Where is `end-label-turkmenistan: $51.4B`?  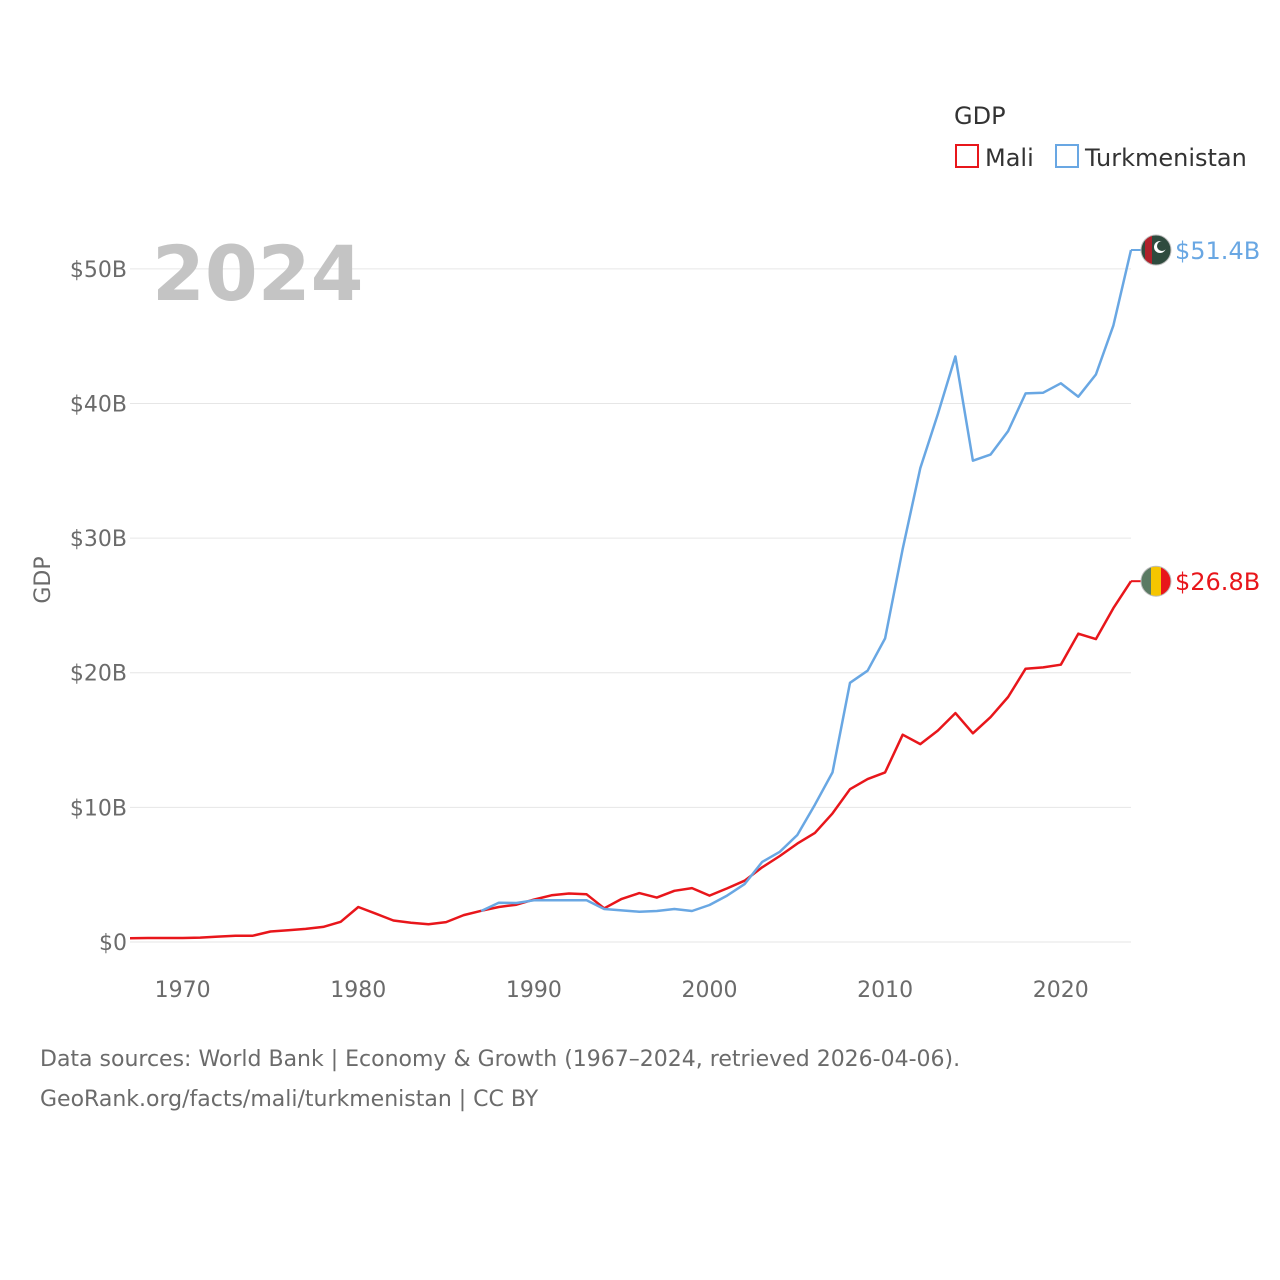 end-label-turkmenistan: $51.4B is located at coordinates (1217, 251).